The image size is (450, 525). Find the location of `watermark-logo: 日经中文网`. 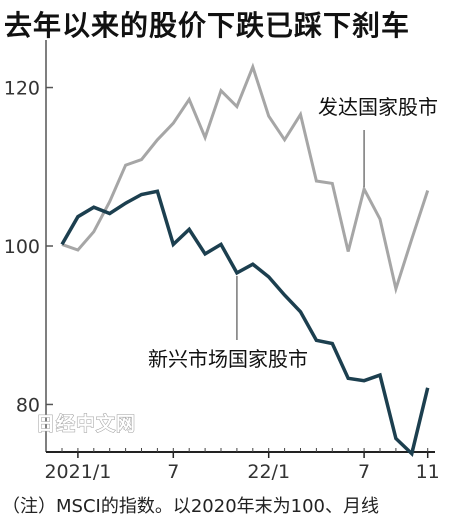

watermark-logo: 日经中文网 is located at coordinates (86, 423).